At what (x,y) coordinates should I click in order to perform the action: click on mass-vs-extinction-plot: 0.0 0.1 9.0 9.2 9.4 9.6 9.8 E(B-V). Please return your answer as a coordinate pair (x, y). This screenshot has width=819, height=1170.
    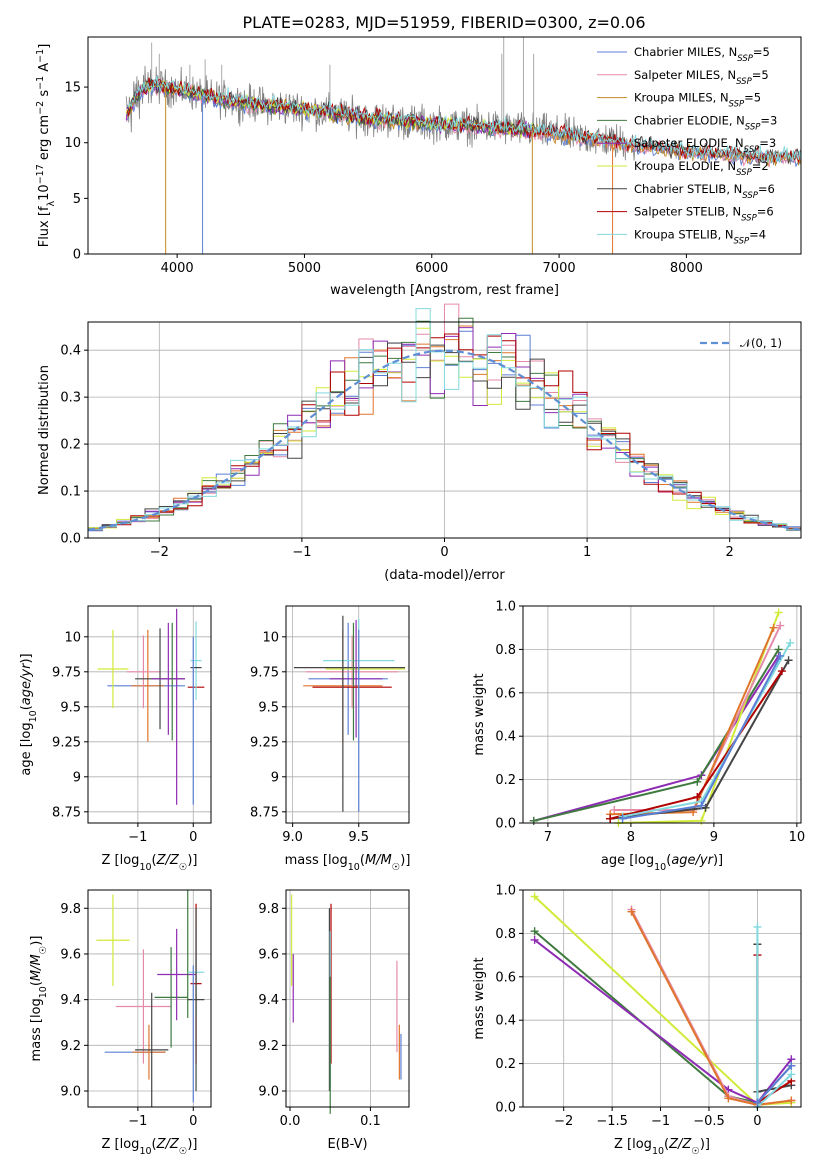
    Looking at the image, I should click on (334, 1020).